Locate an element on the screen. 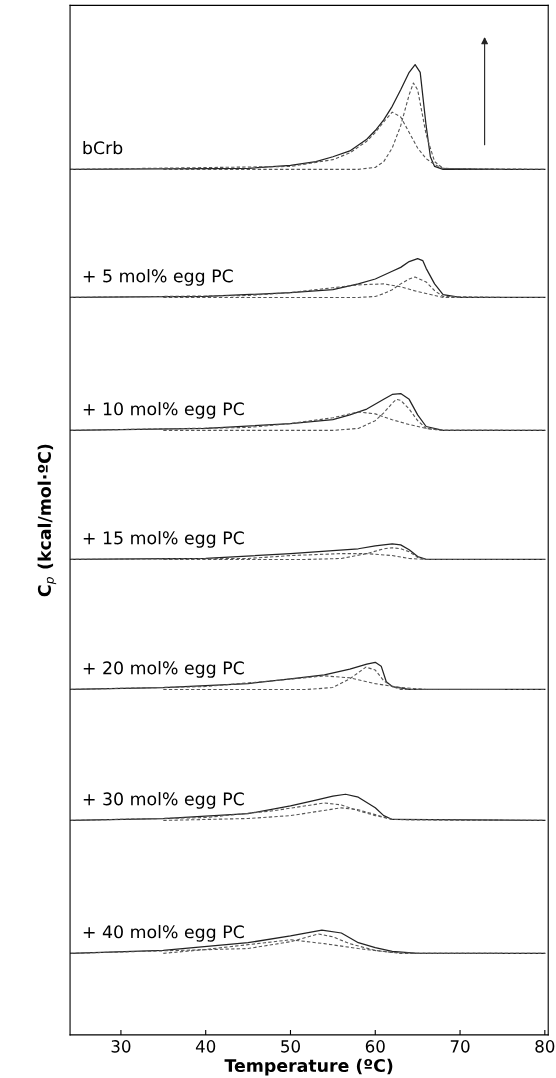  series-label: + 20 mol% egg PC is located at coordinates (163, 669).